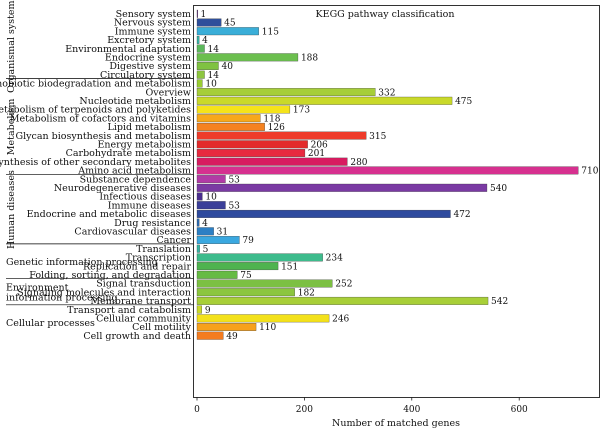 Image resolution: width=600 pixels, height=431 pixels. Describe the element at coordinates (411, 410) in the screenshot. I see `x-tick-label: 400` at that location.